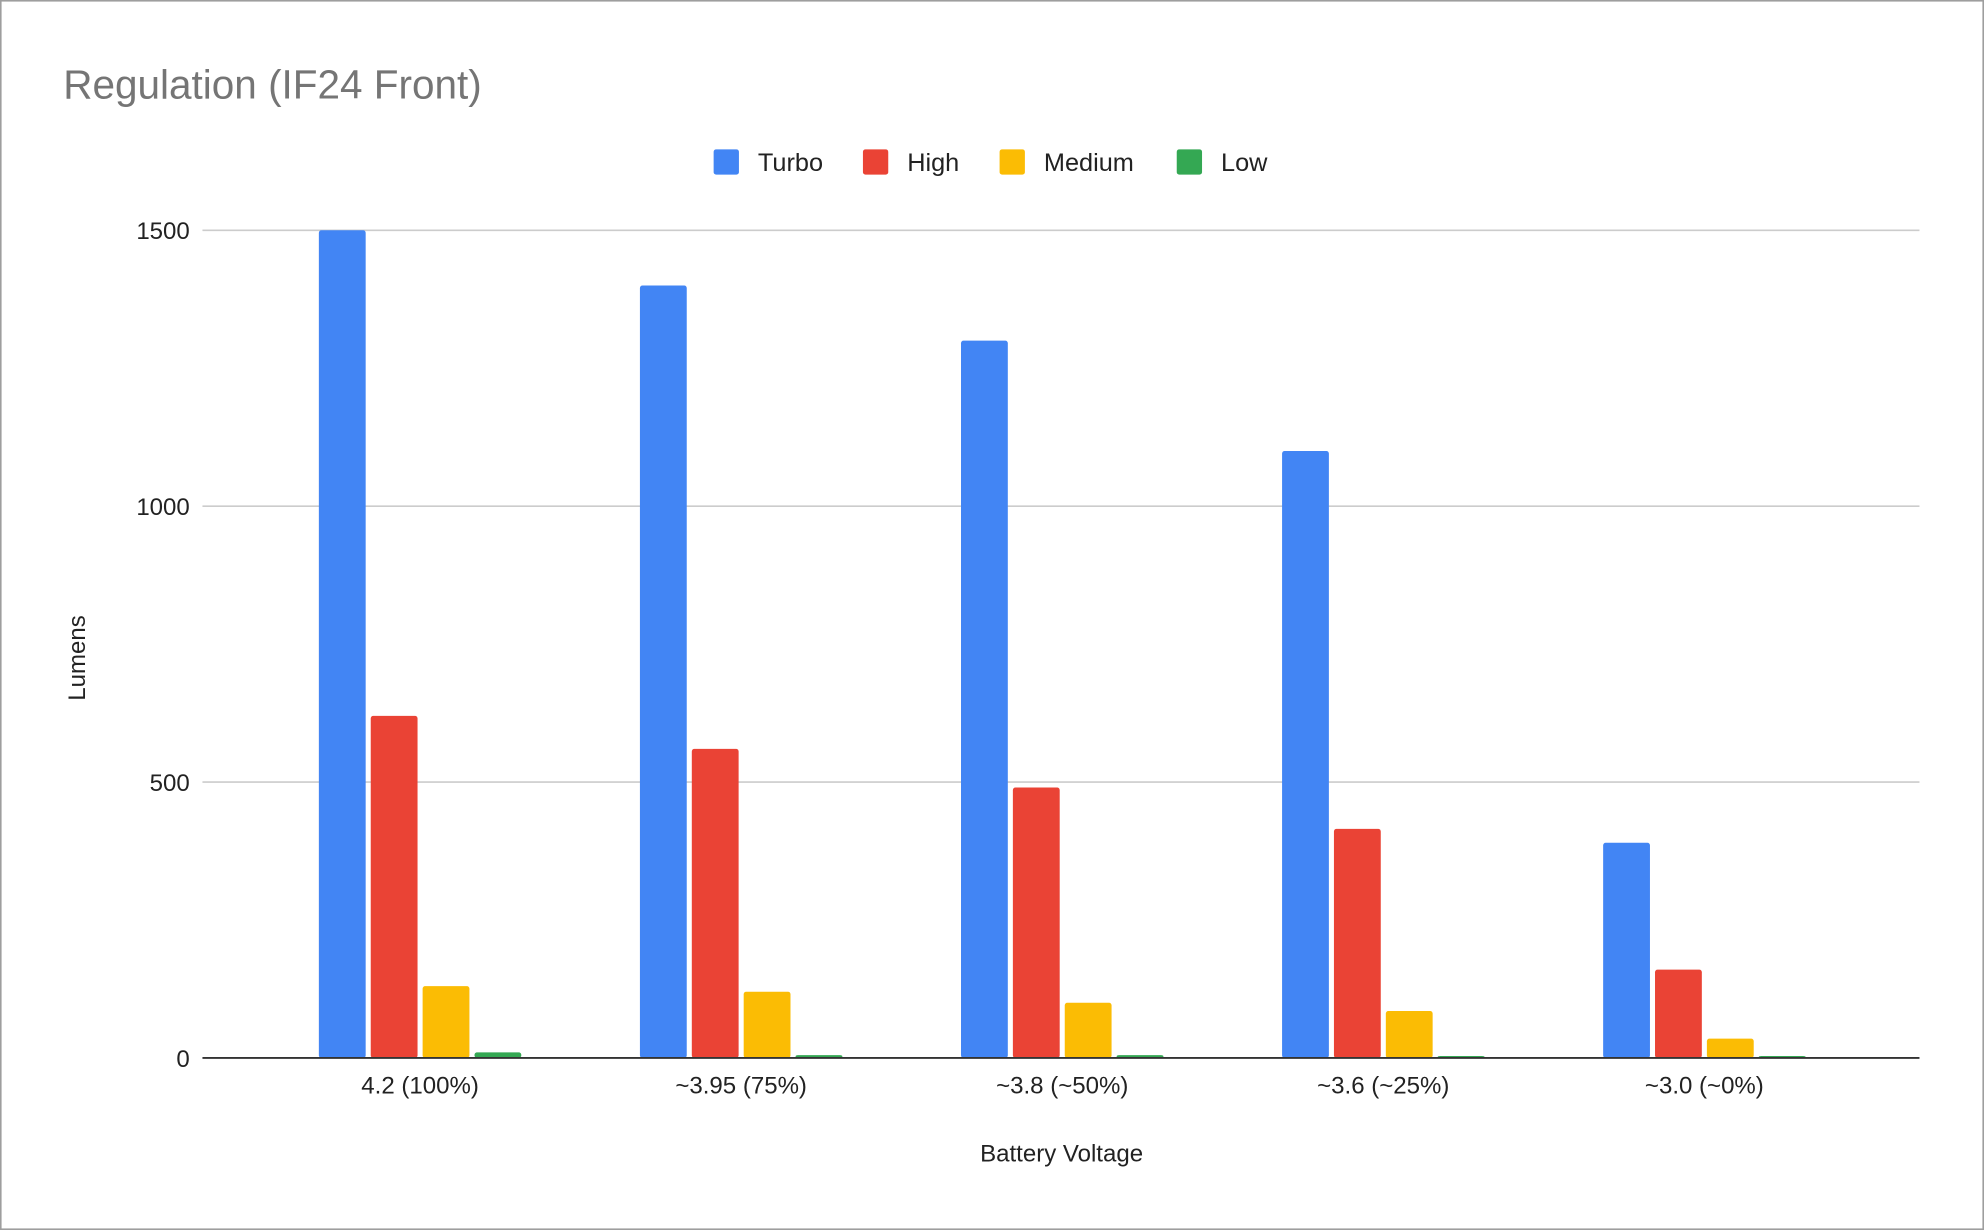 The width and height of the screenshot is (1984, 1230). I want to click on legend: Turbo High Medium Low, so click(990, 163).